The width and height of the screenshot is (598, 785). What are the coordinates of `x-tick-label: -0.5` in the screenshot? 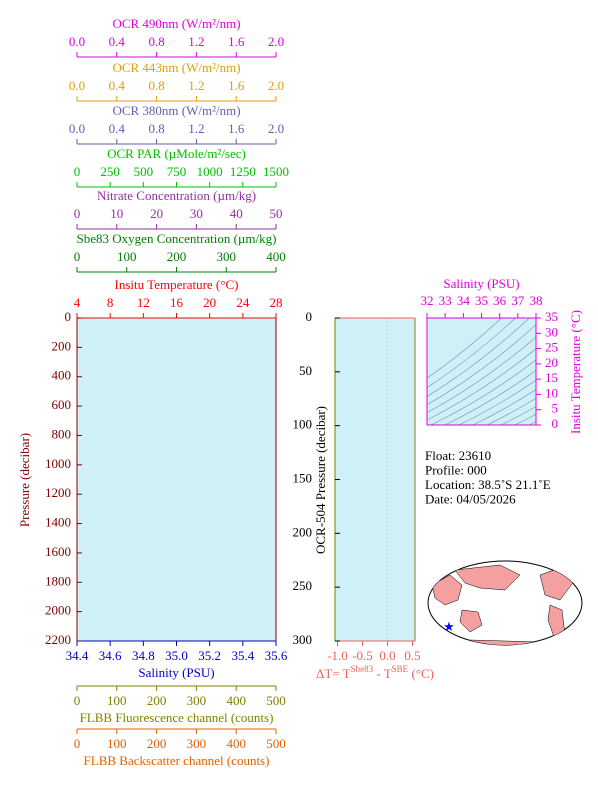 It's located at (362, 655).